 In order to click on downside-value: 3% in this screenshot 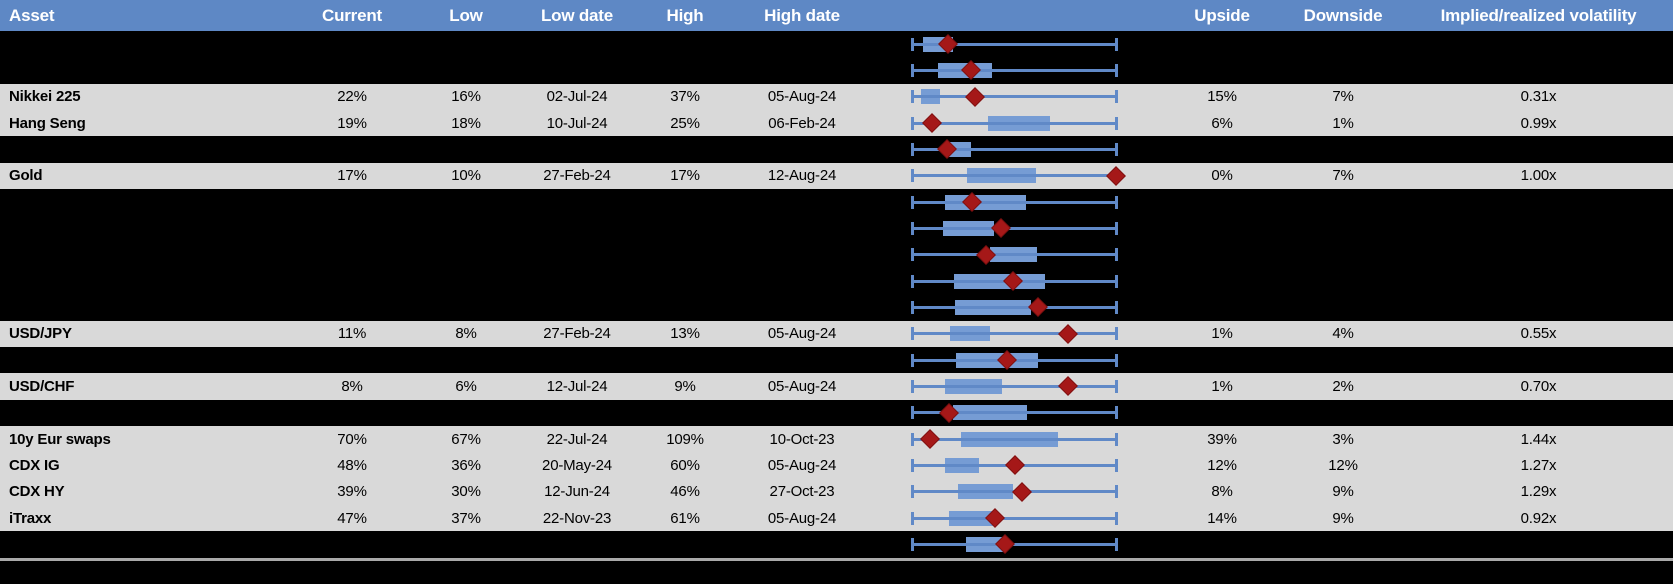, I will do `click(1343, 439)`.